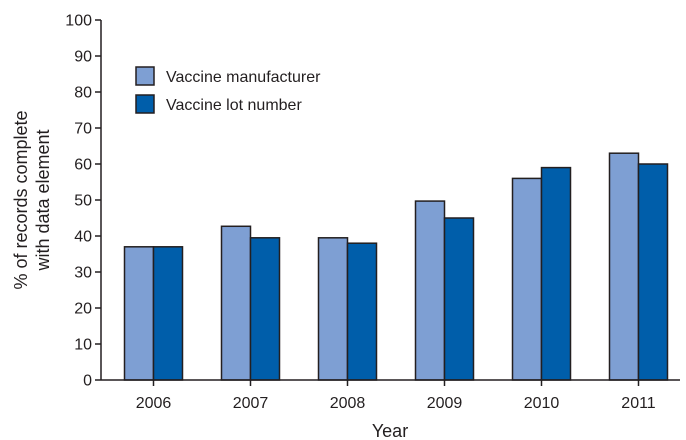 The height and width of the screenshot is (440, 686). I want to click on x-axis-title: Year, so click(390, 430).